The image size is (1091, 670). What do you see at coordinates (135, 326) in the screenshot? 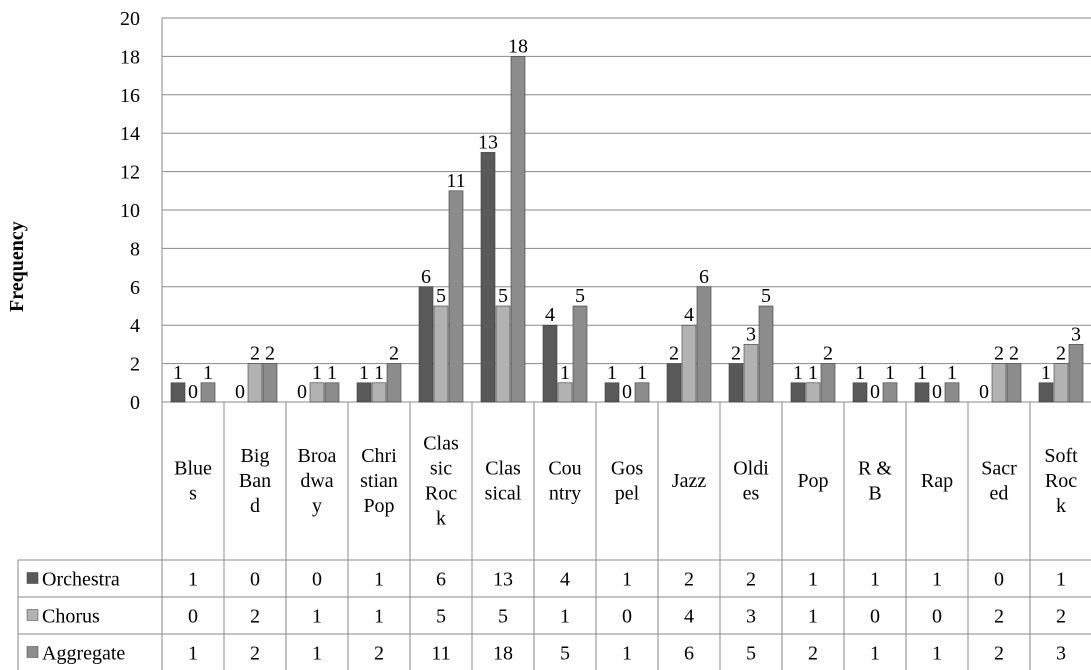
I see `y-tick-label: 4` at bounding box center [135, 326].